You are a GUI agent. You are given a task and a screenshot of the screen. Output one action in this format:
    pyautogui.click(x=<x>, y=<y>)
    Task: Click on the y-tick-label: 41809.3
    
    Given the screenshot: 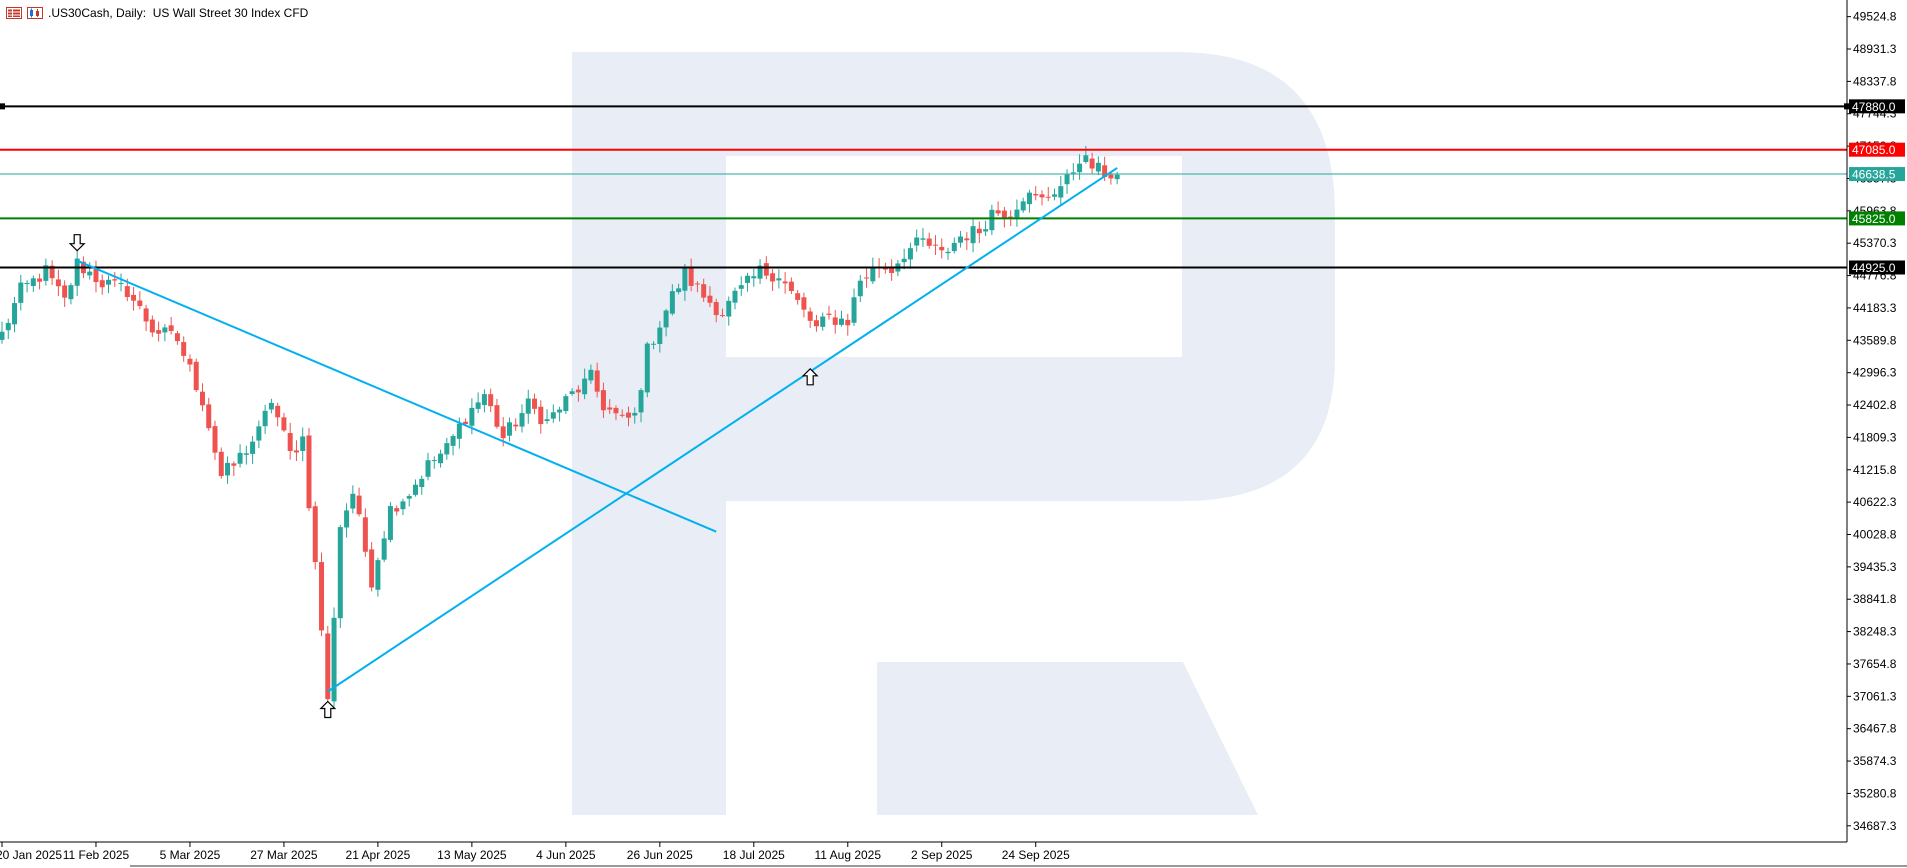 What is the action you would take?
    pyautogui.click(x=1875, y=437)
    